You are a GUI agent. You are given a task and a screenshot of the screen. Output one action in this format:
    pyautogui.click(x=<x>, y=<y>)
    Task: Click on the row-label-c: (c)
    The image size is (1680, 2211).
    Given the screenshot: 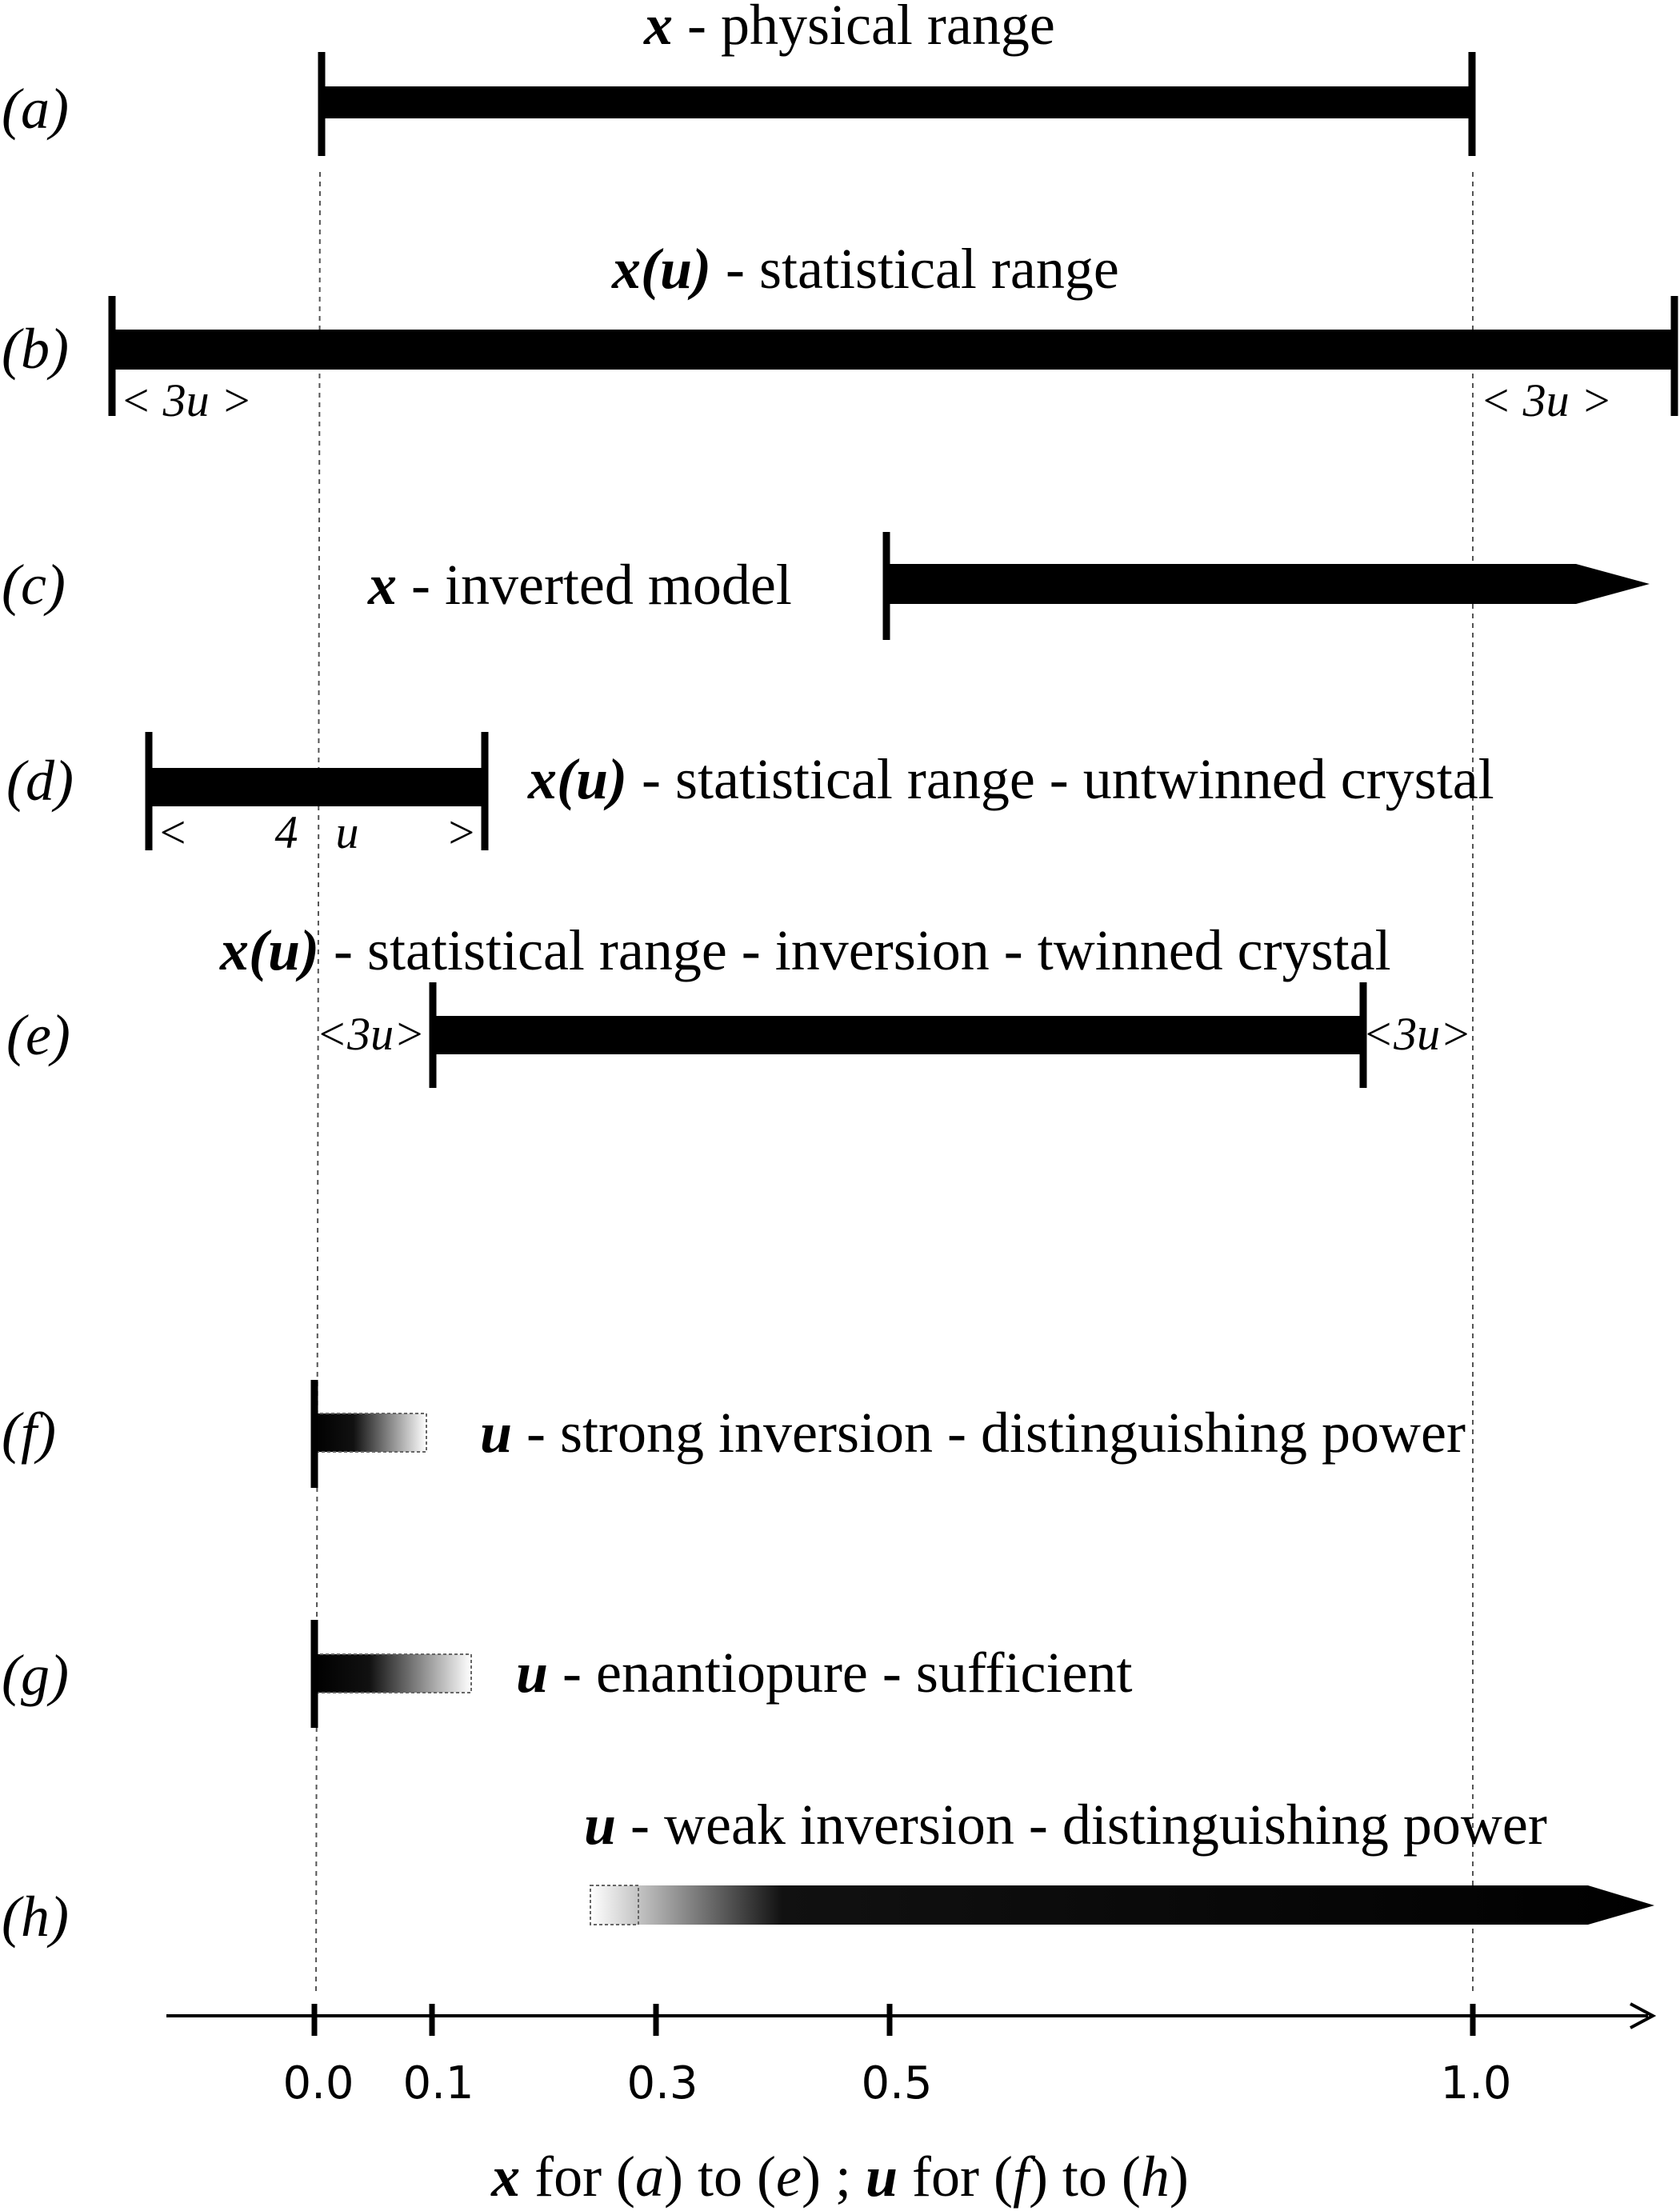 What is the action you would take?
    pyautogui.click(x=34, y=585)
    